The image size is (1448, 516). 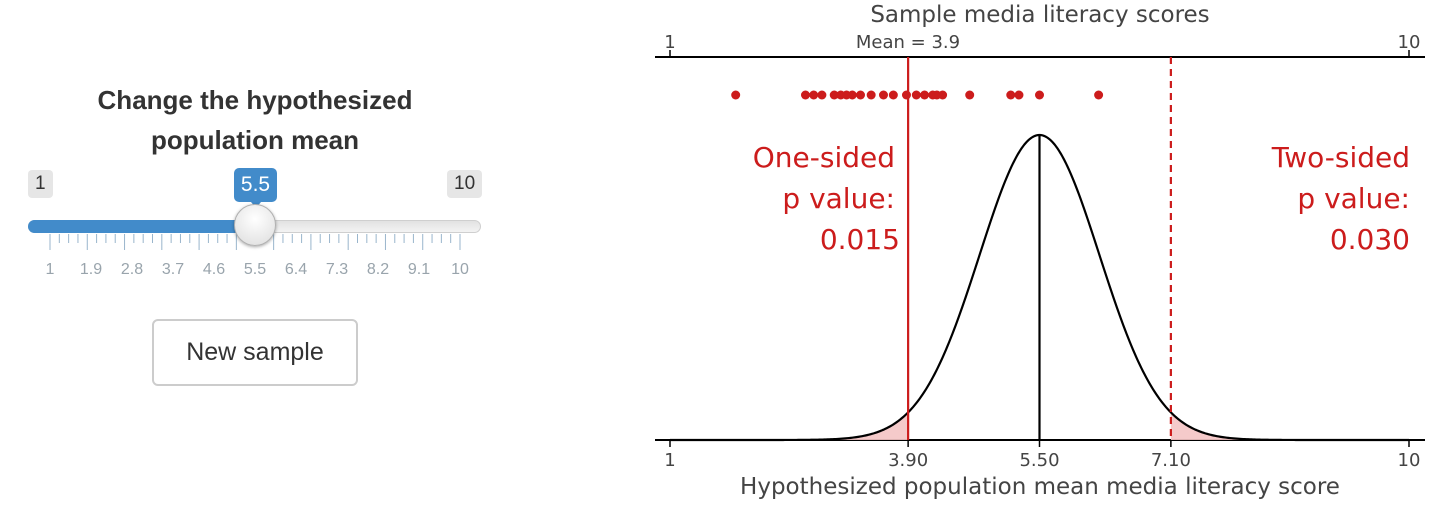 What do you see at coordinates (908, 460) in the screenshot?
I see `x-tick-label: 3.90` at bounding box center [908, 460].